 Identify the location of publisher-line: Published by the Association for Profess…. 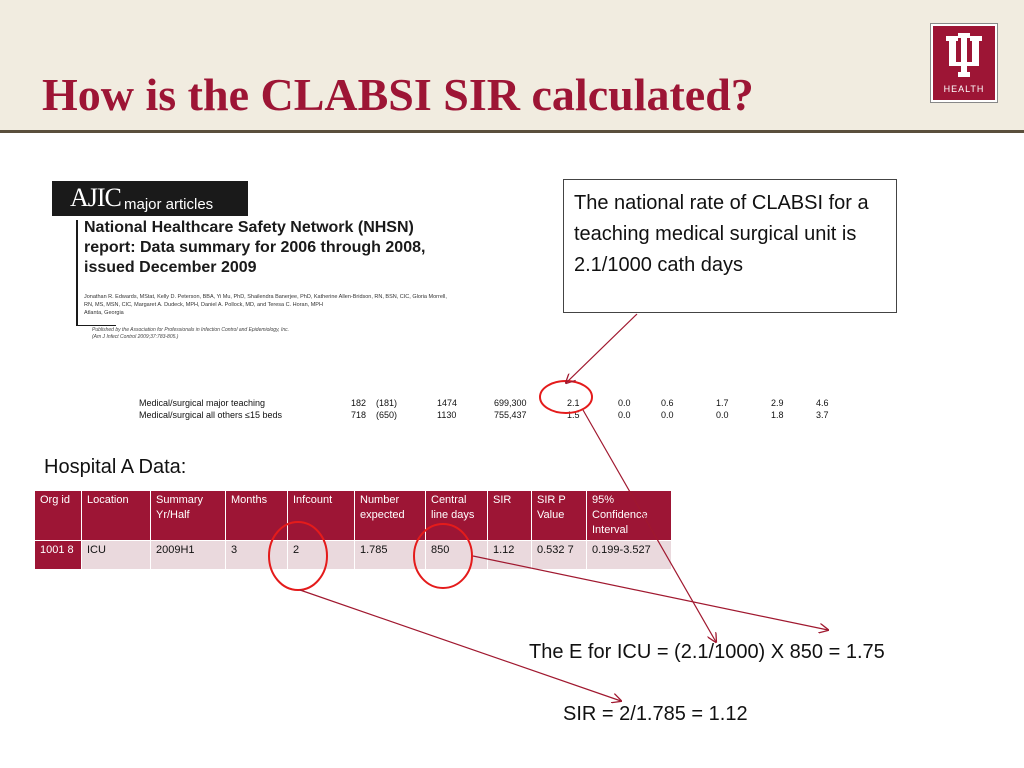
(191, 330).